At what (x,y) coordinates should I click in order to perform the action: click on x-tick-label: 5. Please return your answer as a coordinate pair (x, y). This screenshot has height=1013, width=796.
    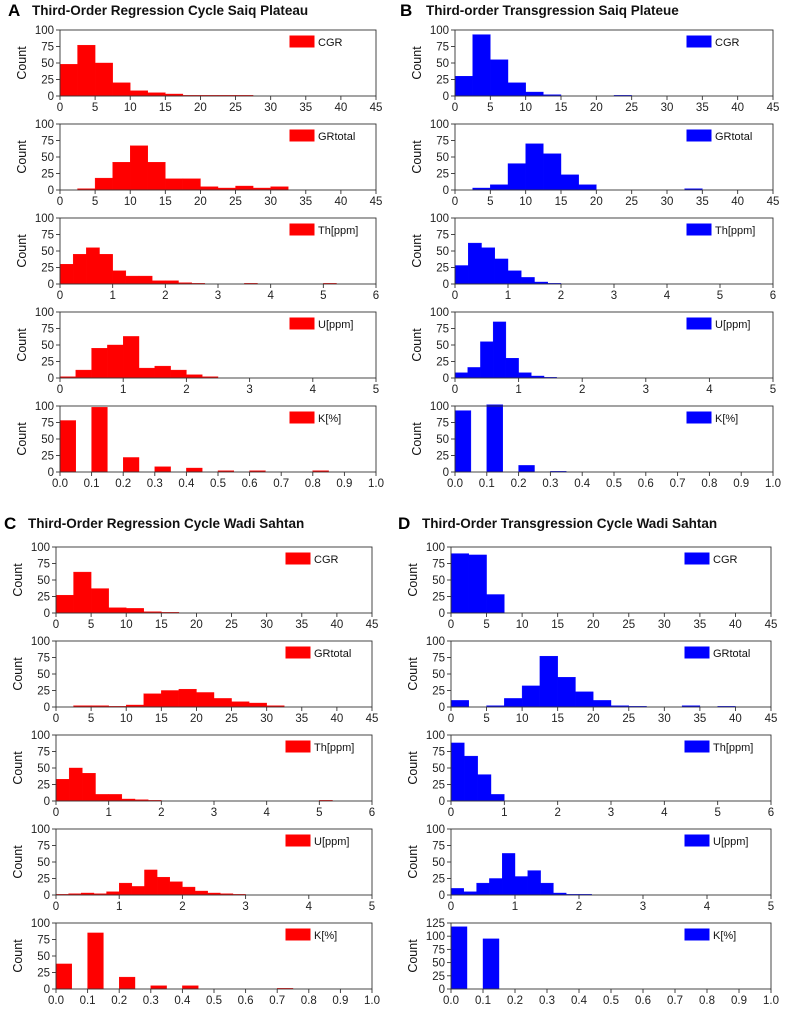
    Looking at the image, I should click on (486, 625).